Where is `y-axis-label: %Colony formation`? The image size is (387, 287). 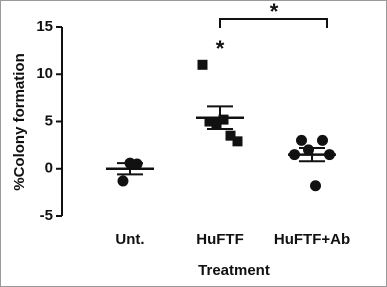
y-axis-label: %Colony formation is located at coordinates (19, 122).